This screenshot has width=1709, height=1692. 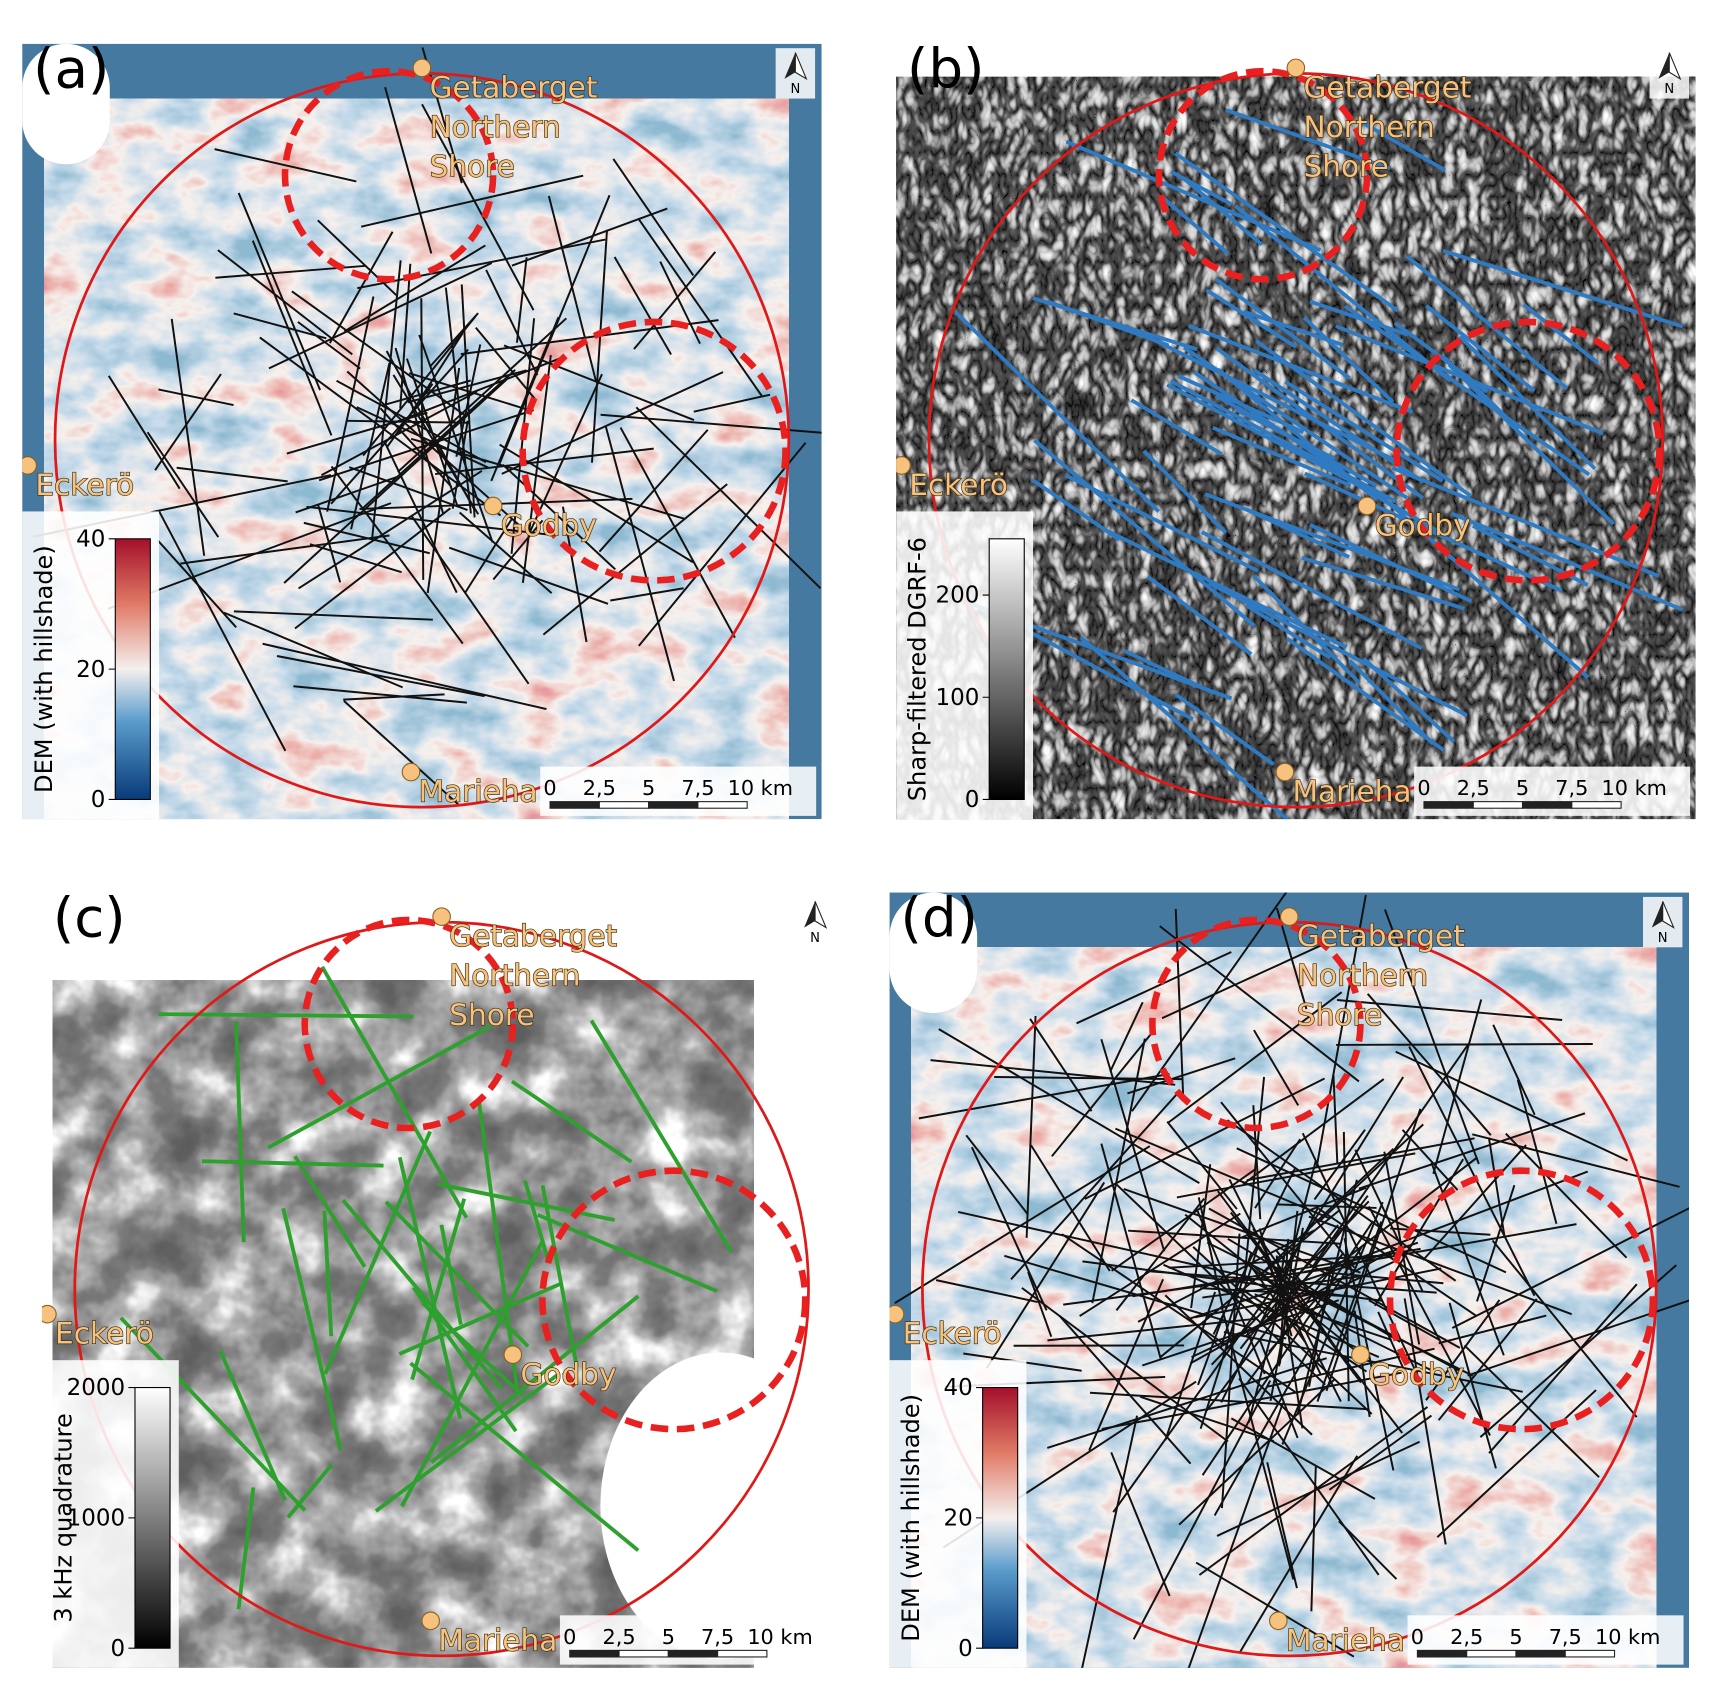 I want to click on place-label: Northern, so click(x=514, y=976).